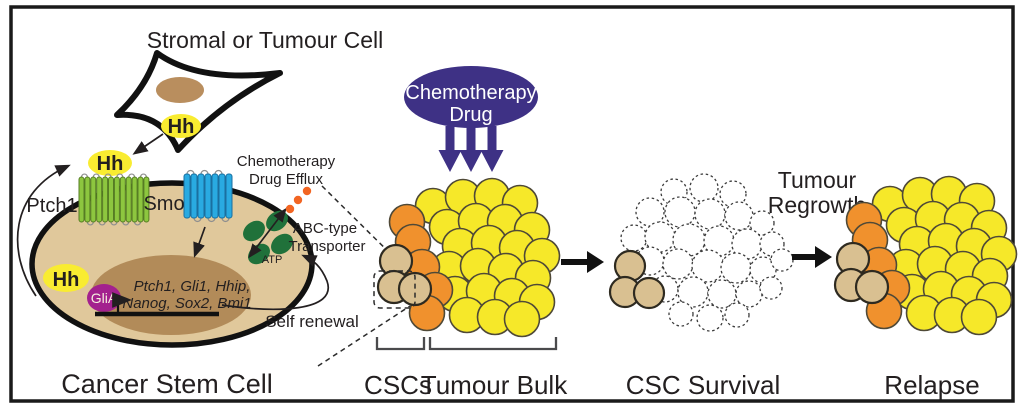  Describe the element at coordinates (703, 385) in the screenshot. I see `csc-survival-label: CSC Survival` at that location.